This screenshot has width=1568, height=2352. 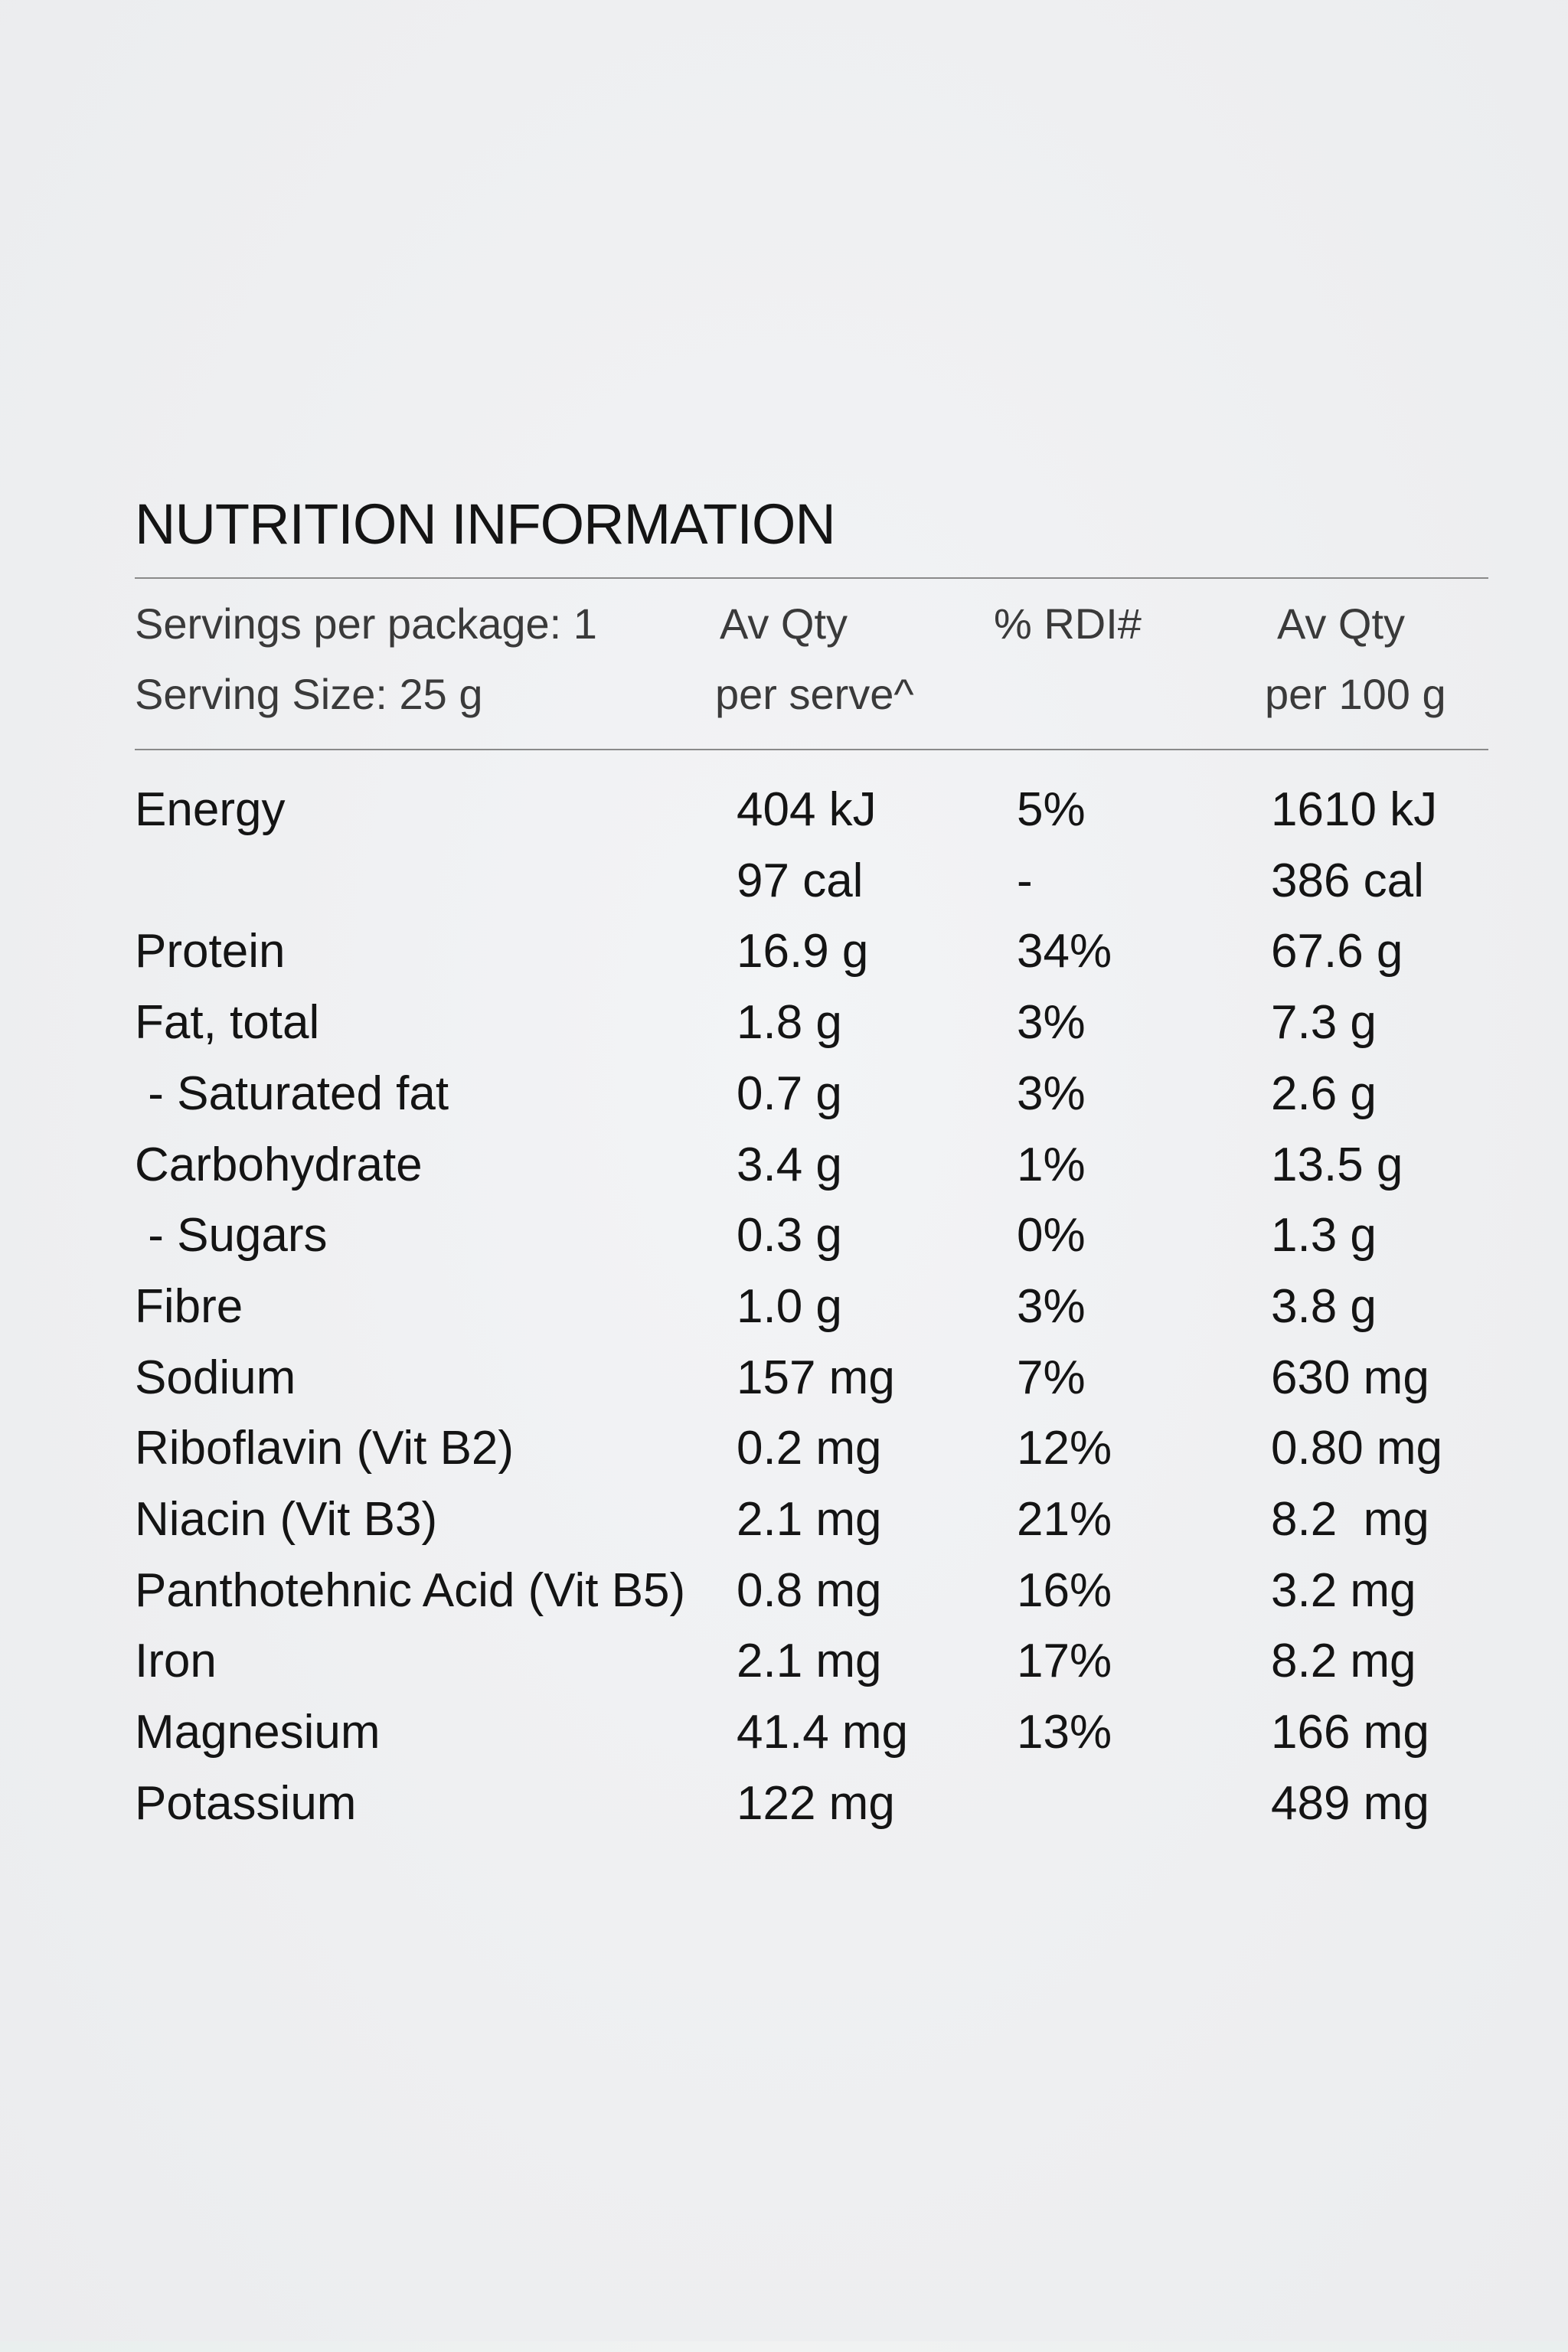 I want to click on qty-per-100g: 1610 kJ, so click(x=1354, y=809).